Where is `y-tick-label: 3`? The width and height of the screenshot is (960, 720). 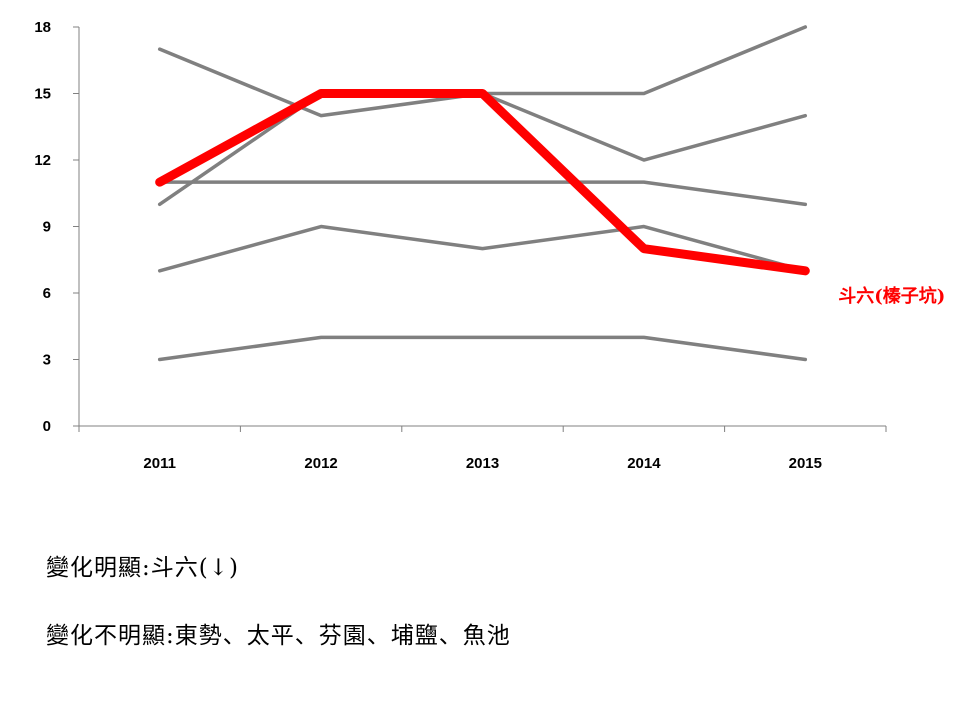
y-tick-label: 3 is located at coordinates (47, 360).